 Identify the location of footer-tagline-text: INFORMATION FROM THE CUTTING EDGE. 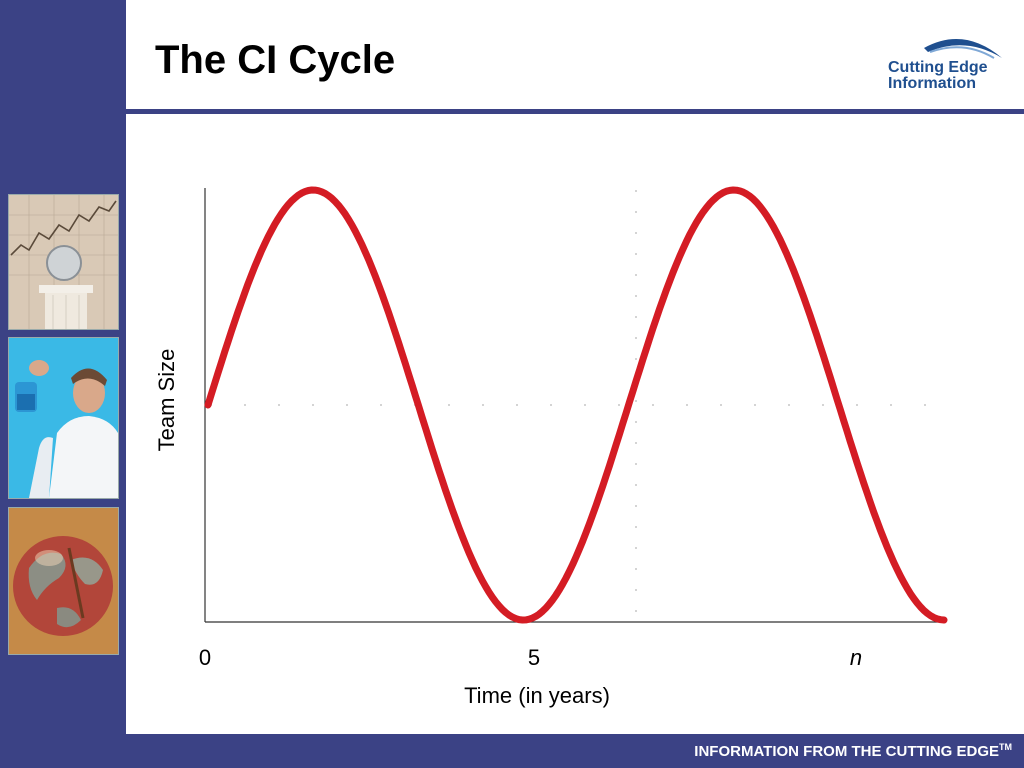
(846, 751).